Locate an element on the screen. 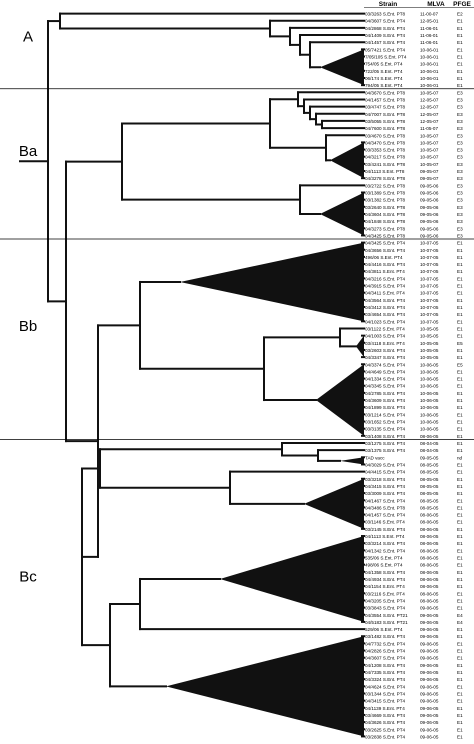  strain-column-header: Strain is located at coordinates (388, 4).